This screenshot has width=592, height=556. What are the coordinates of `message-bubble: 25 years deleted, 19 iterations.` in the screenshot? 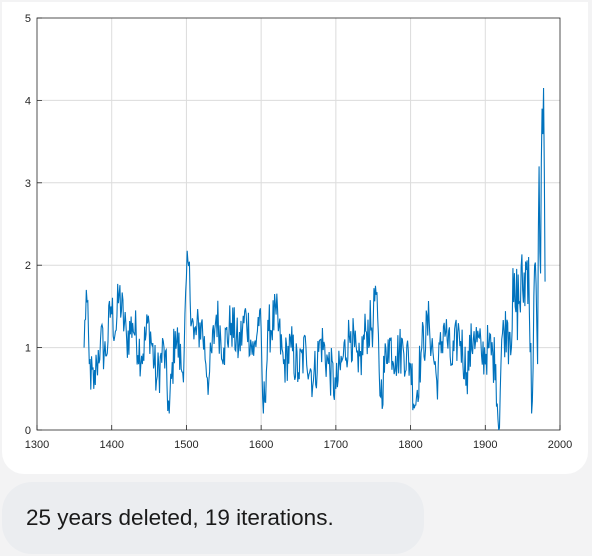 It's located at (213, 518).